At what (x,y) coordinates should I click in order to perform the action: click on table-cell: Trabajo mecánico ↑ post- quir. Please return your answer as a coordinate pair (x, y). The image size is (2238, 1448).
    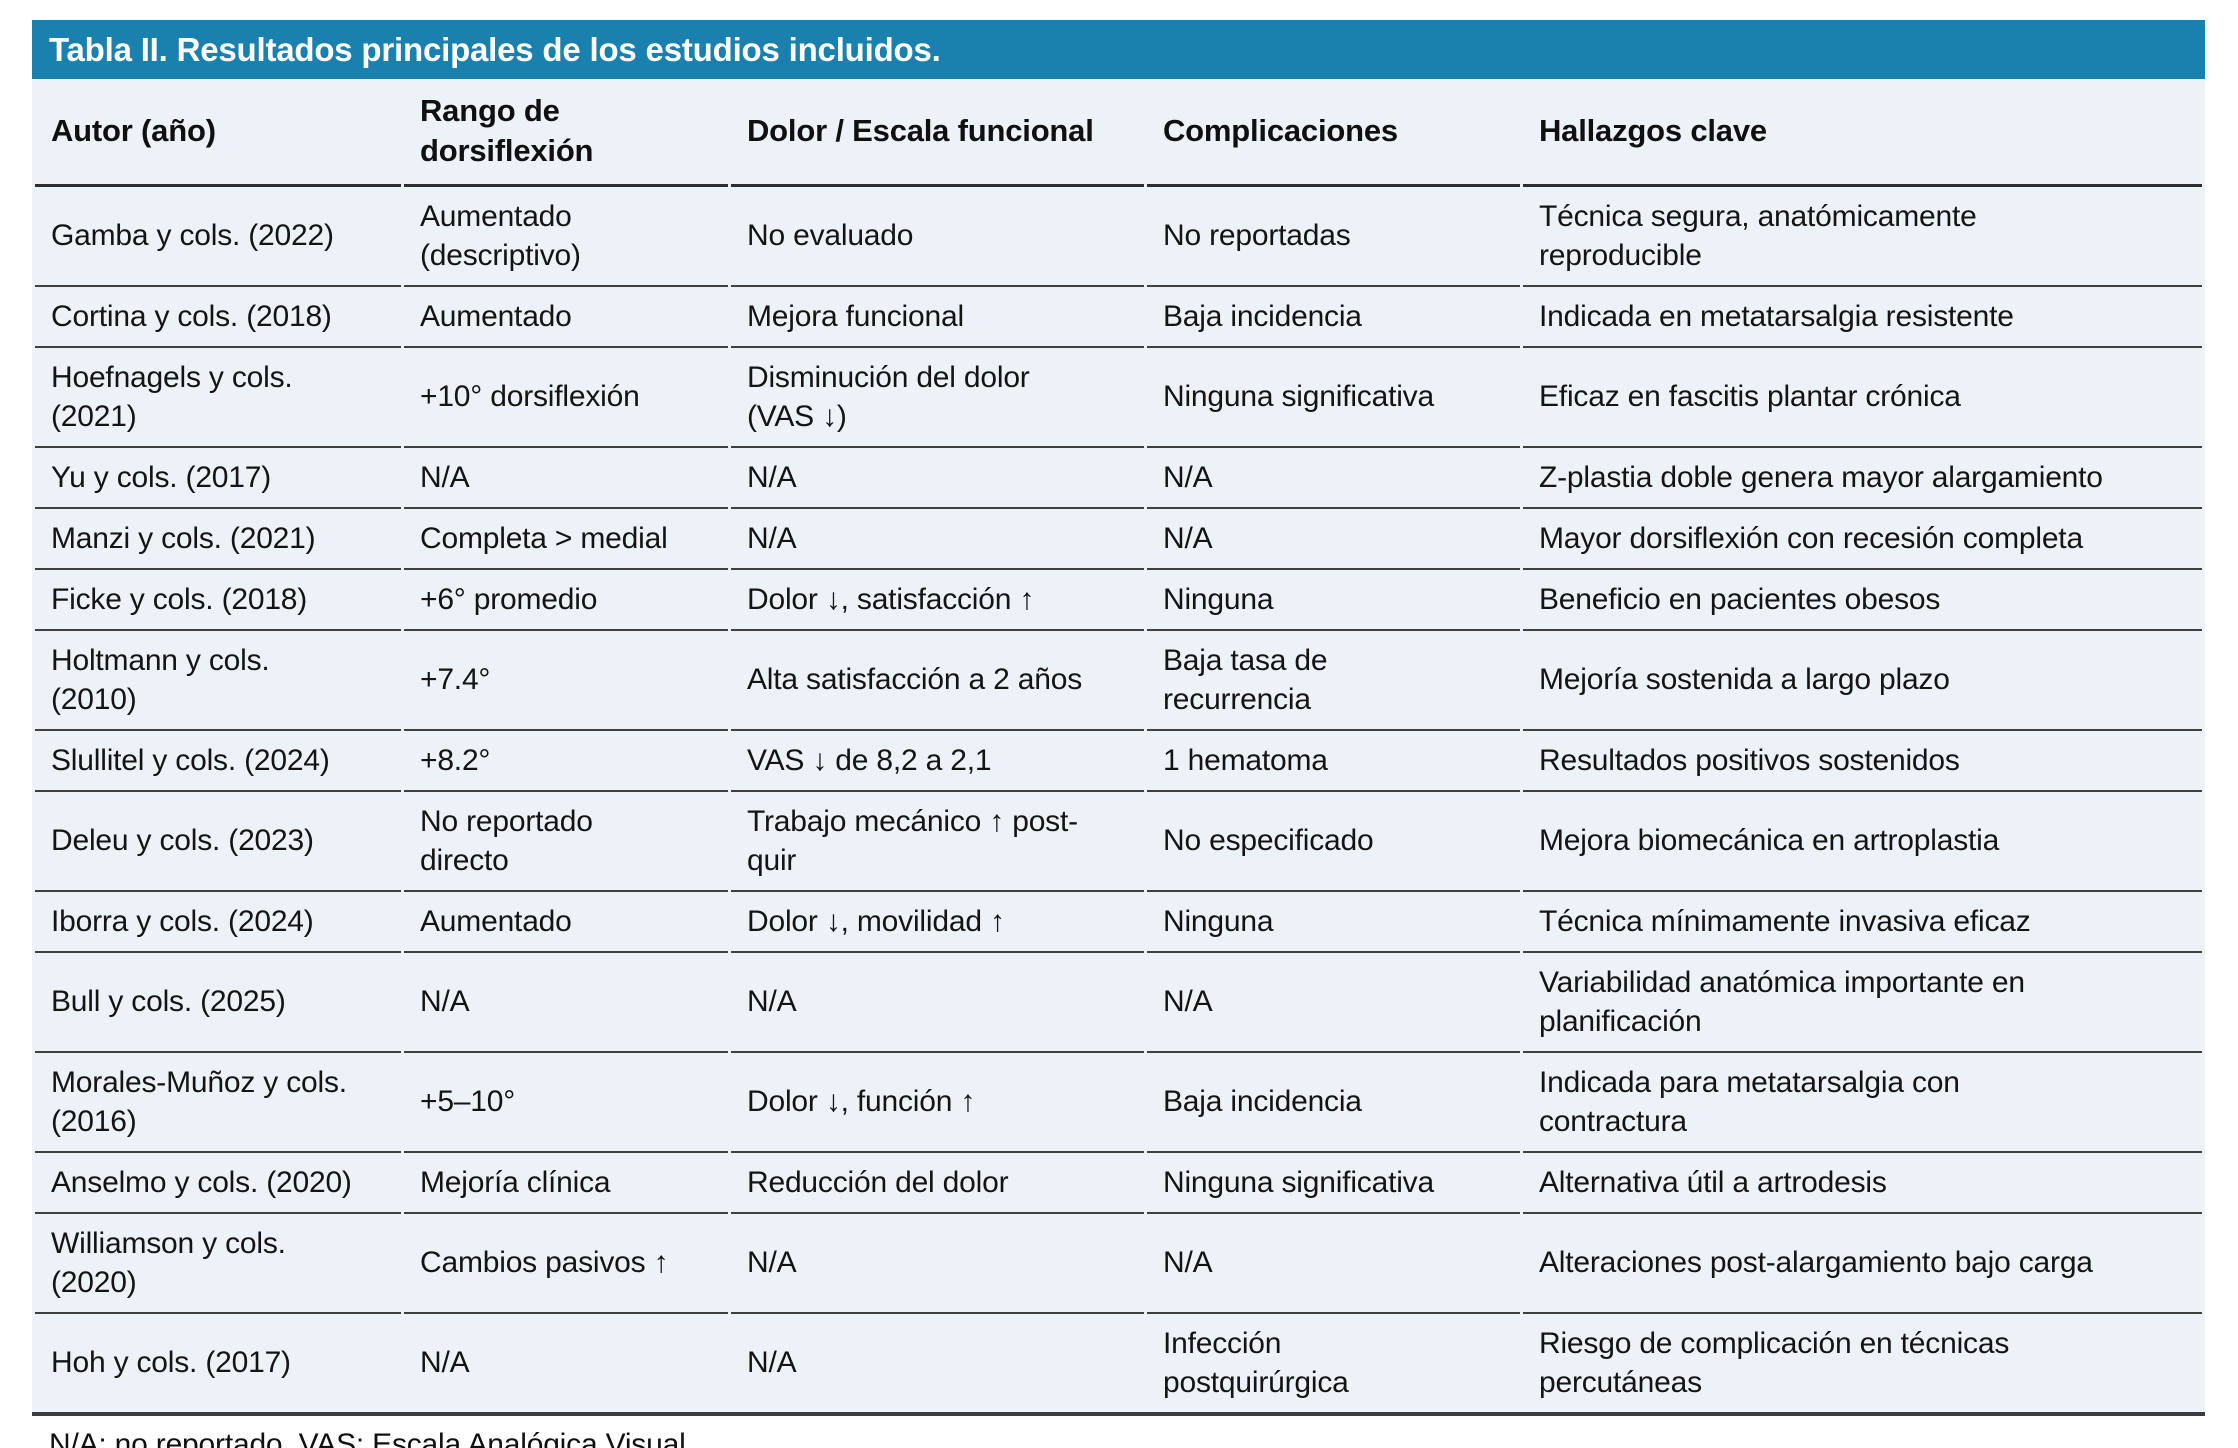
    Looking at the image, I should click on (937, 842).